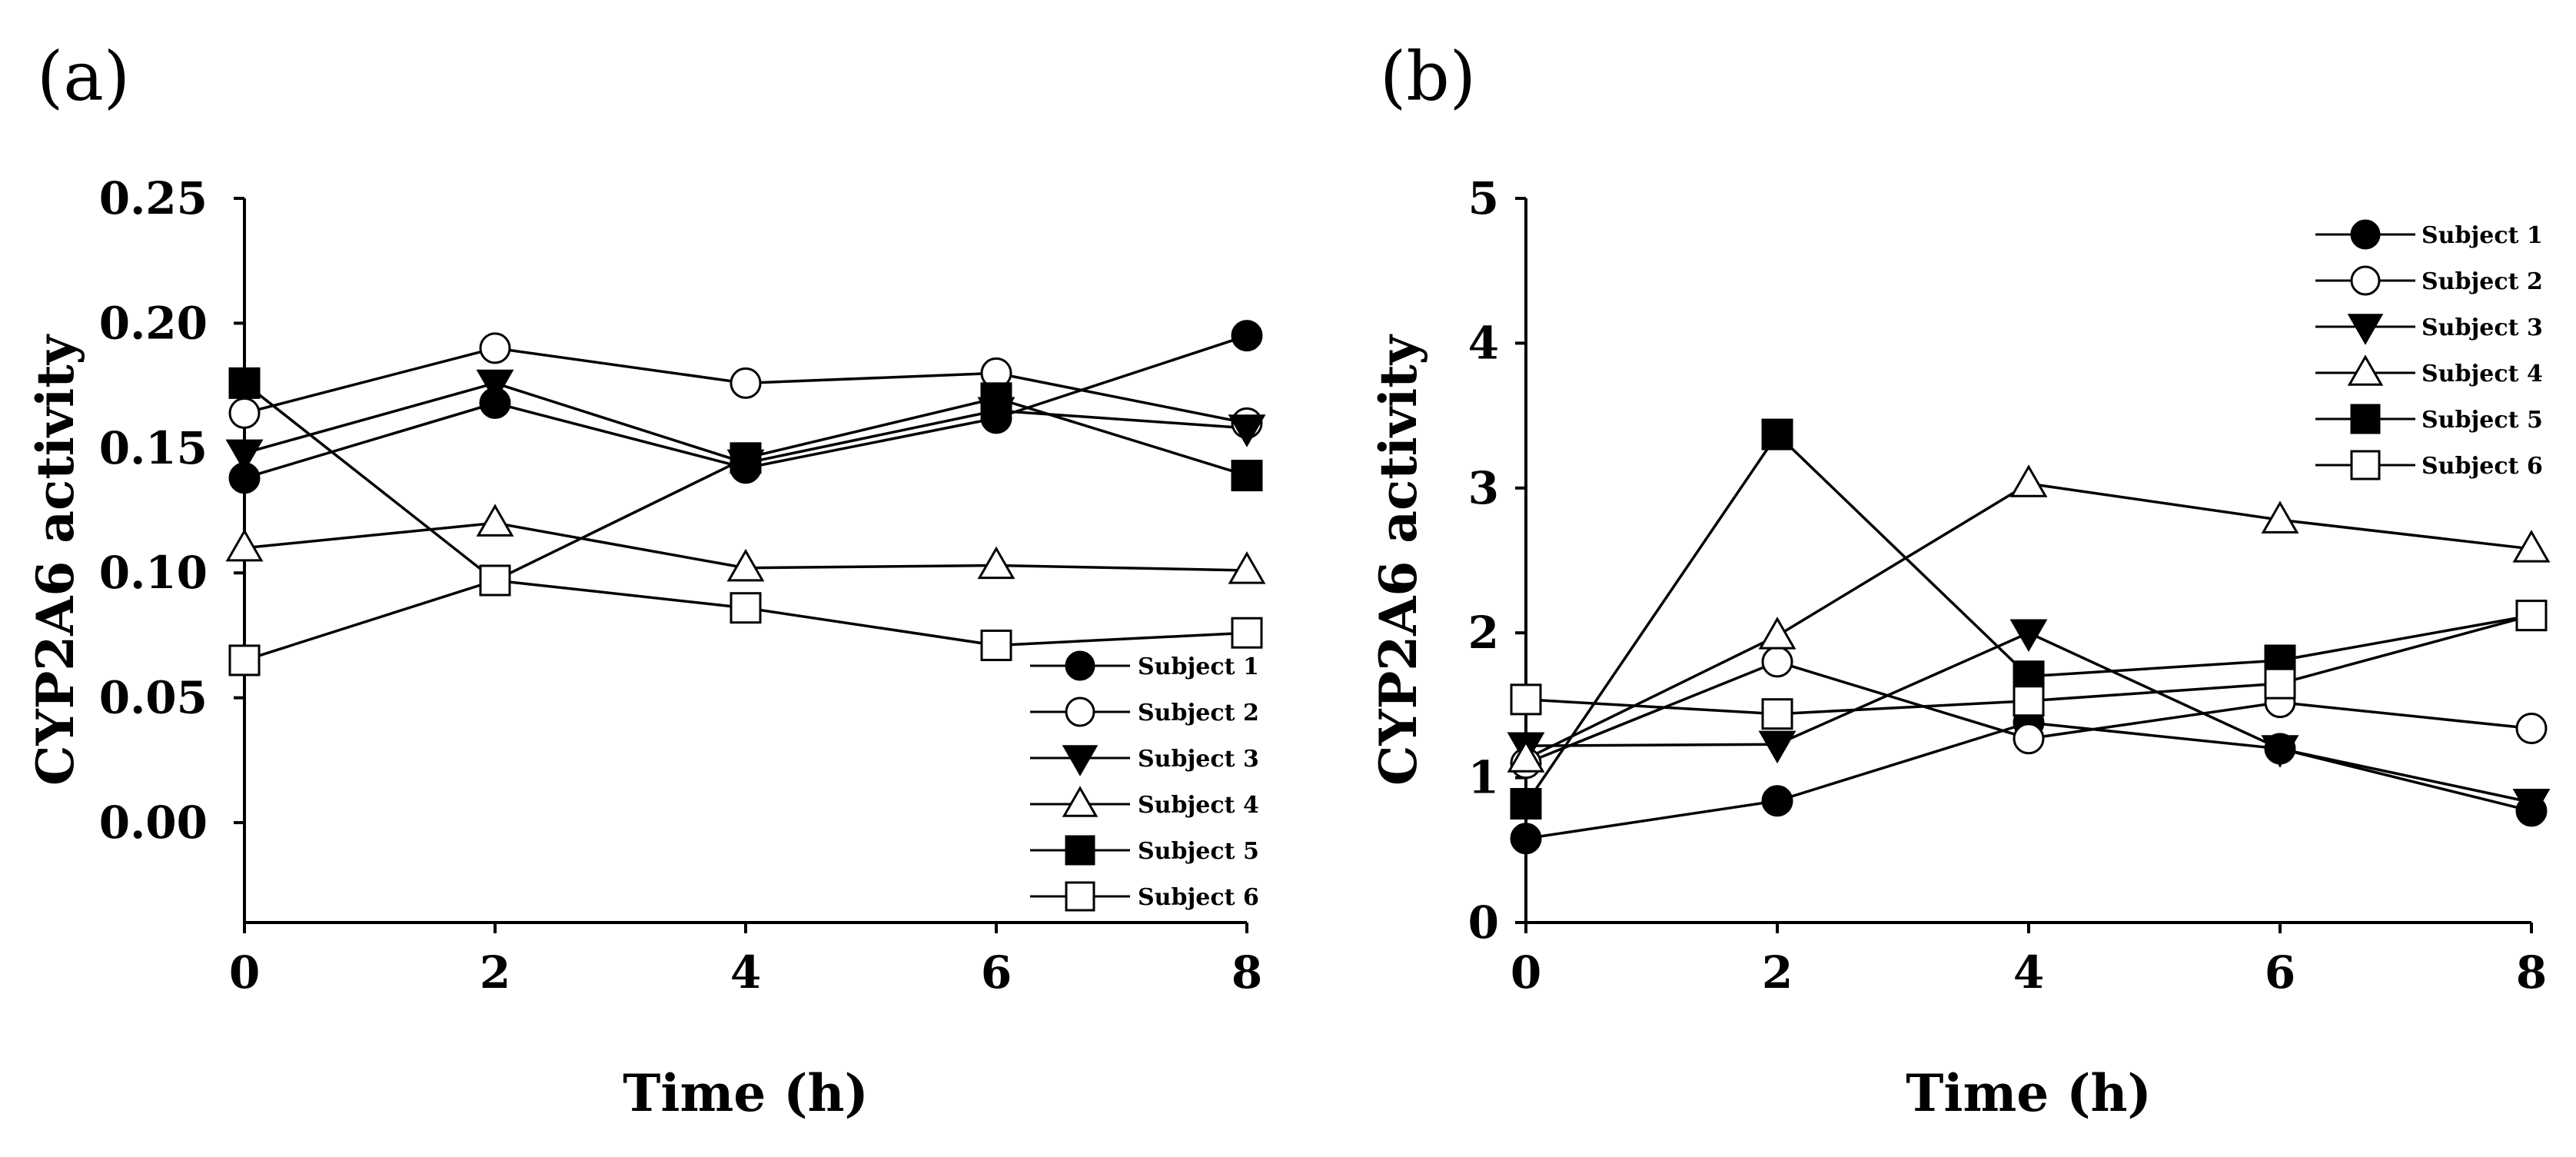 The image size is (2576, 1157). Describe the element at coordinates (83, 76) in the screenshot. I see `panel-label: (a)` at that location.